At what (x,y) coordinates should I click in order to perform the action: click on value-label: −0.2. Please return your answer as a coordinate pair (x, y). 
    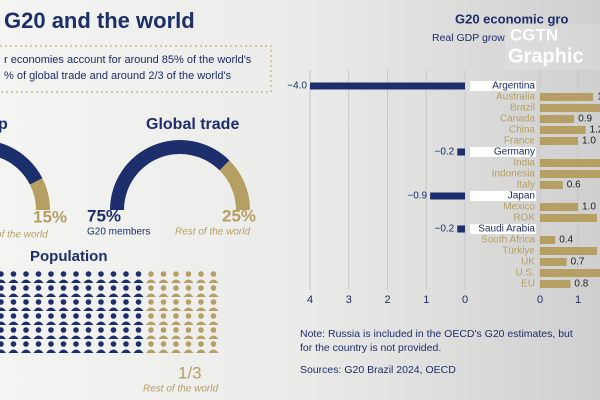
    Looking at the image, I should click on (445, 229).